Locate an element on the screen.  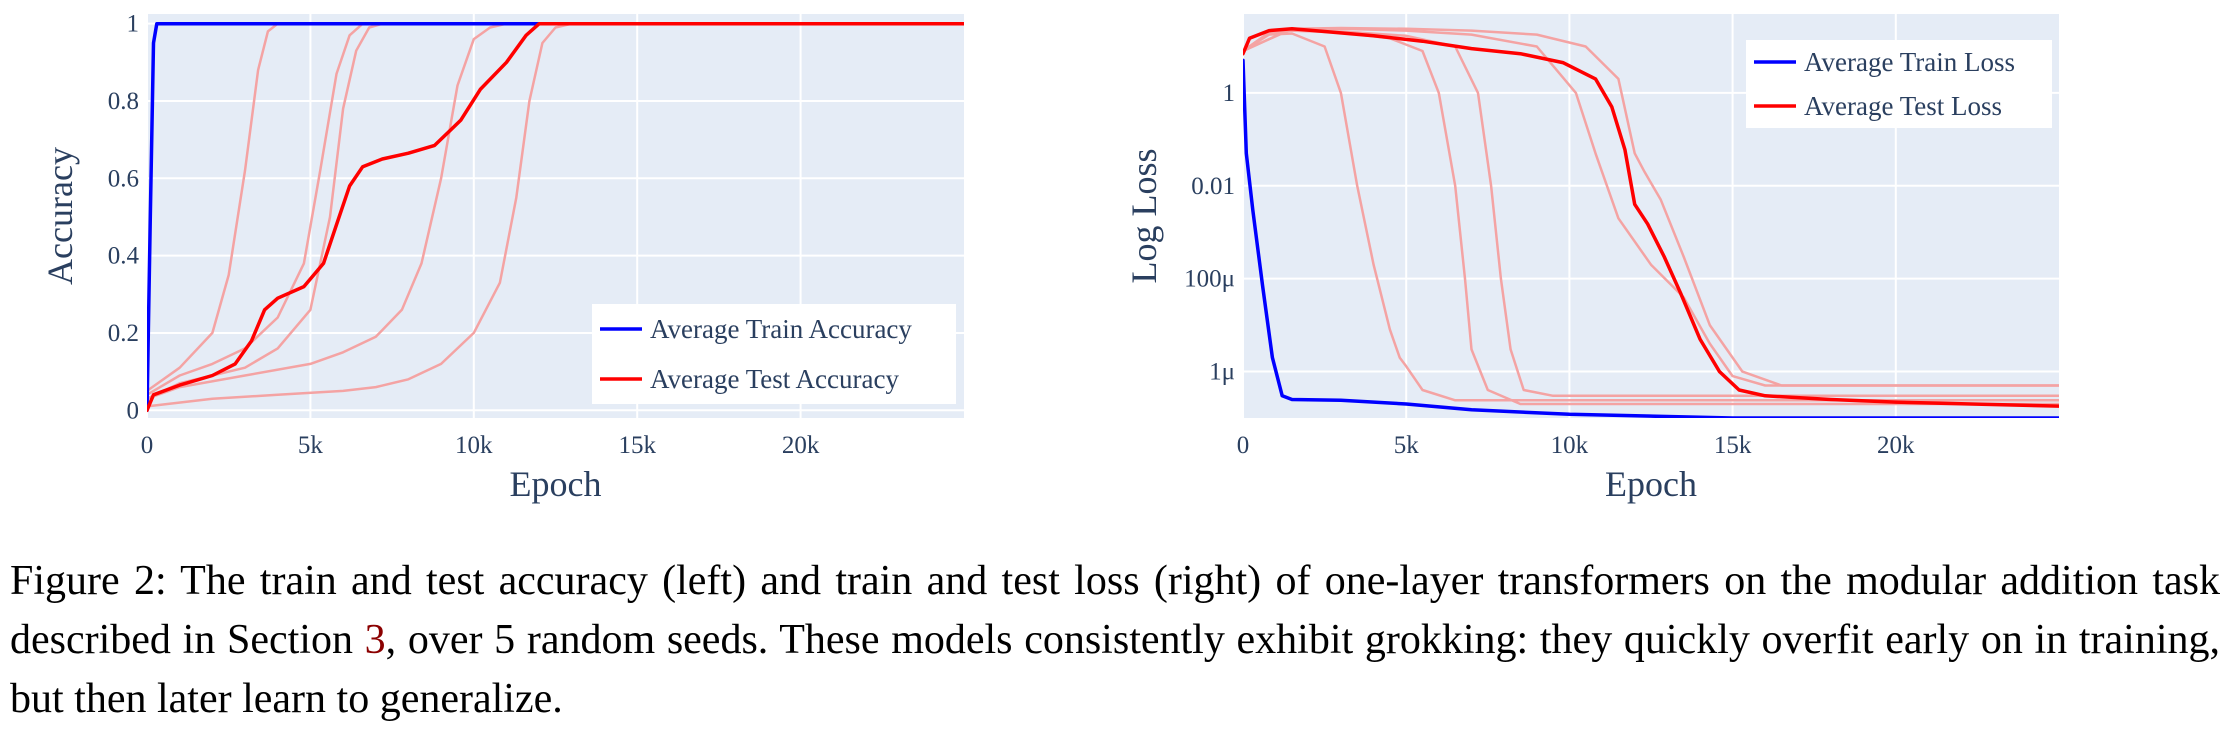
acc-y-axis-title: Accuracy is located at coordinates (60, 216).